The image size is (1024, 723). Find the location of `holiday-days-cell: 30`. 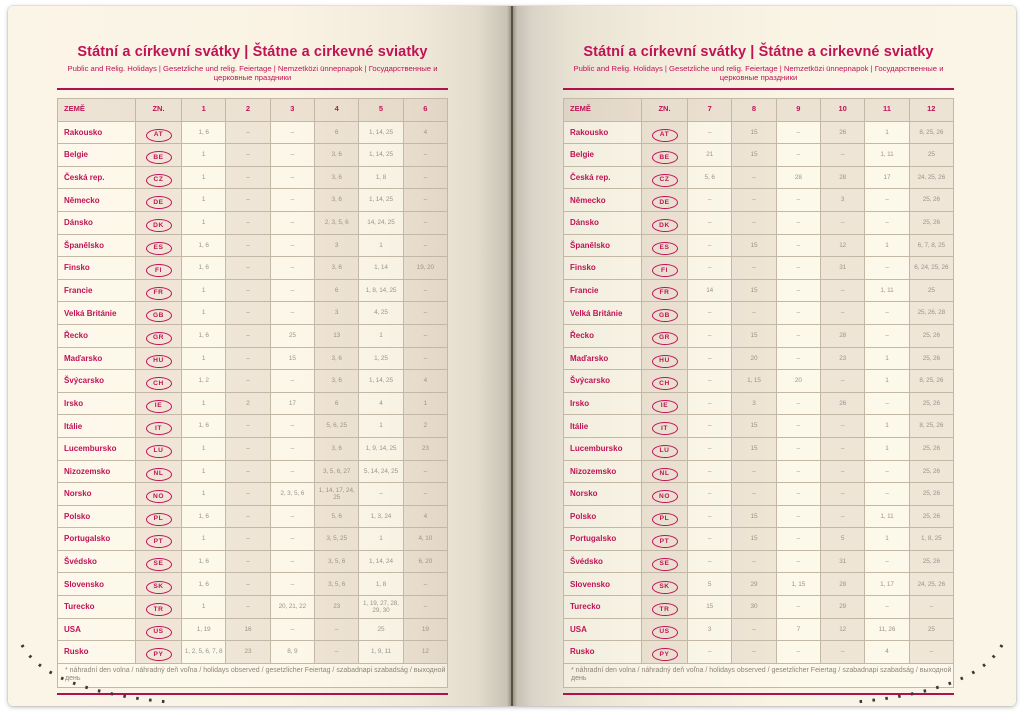

holiday-days-cell: 30 is located at coordinates (754, 607).